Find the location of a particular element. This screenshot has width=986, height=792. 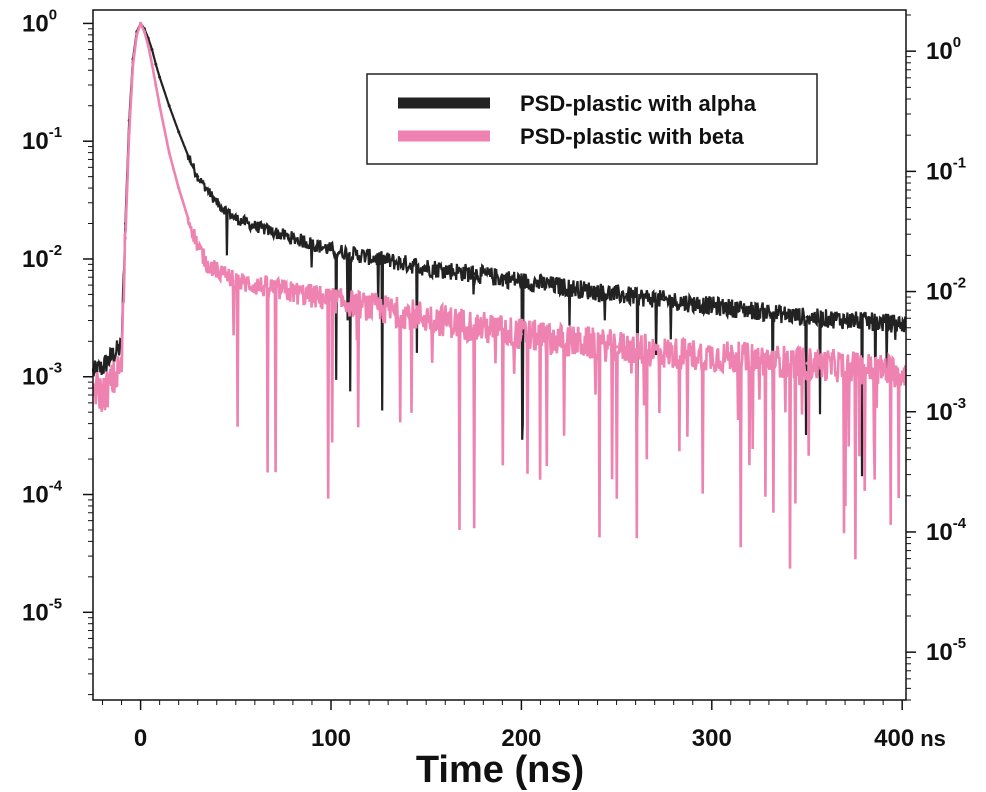

y-tick-label-left: 10⁰ is located at coordinates (39, 21).